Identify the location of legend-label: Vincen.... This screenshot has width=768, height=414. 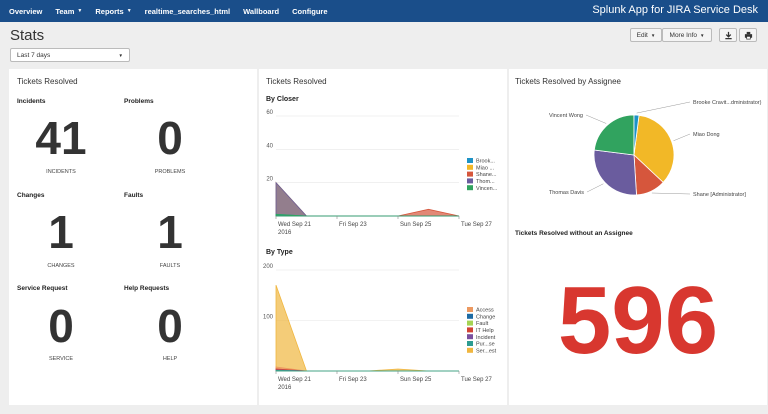
(487, 189).